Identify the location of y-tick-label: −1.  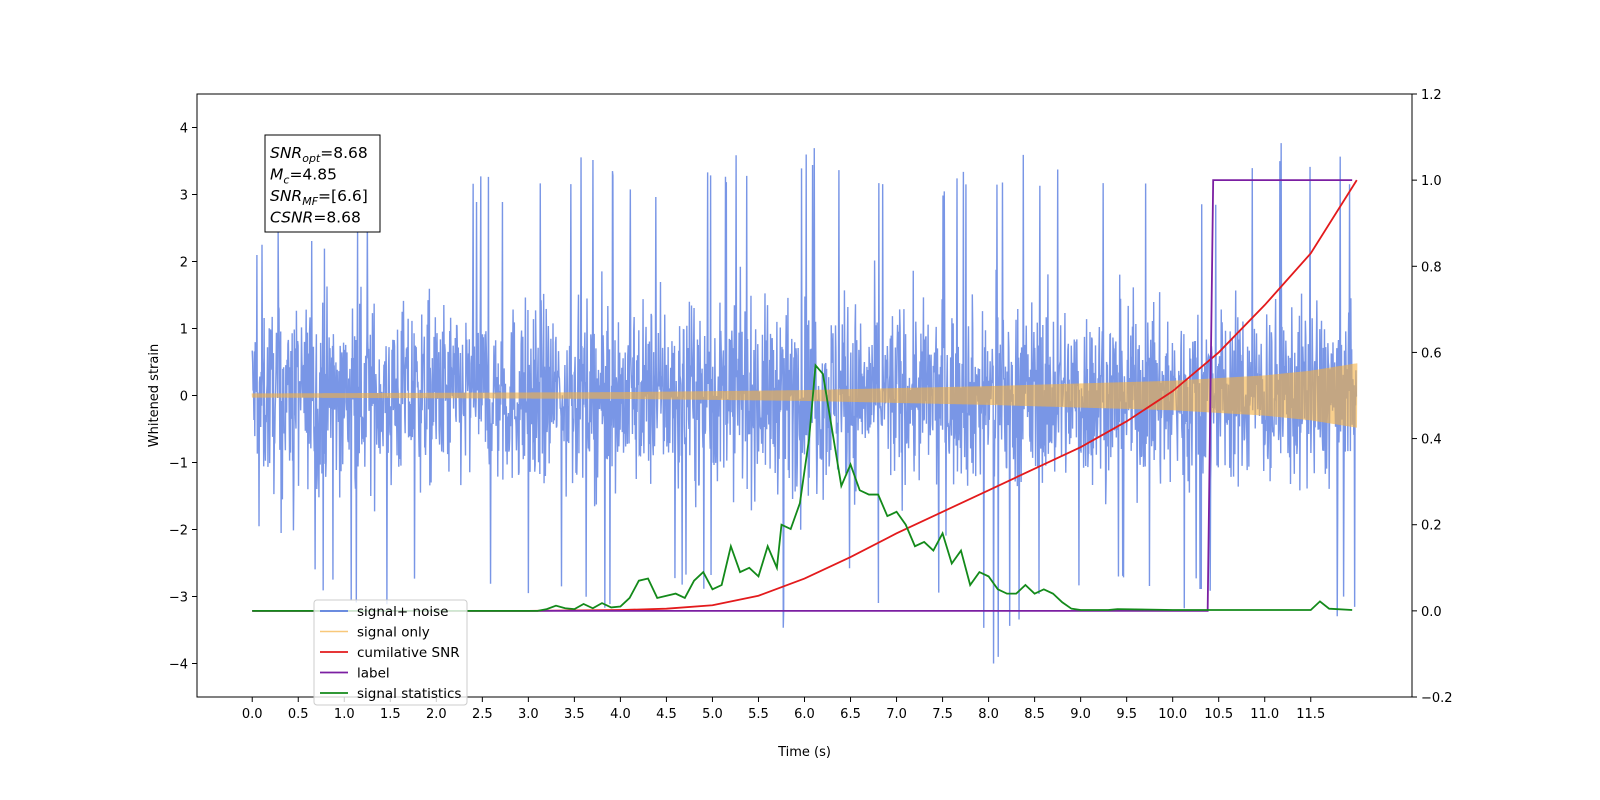
(178, 464).